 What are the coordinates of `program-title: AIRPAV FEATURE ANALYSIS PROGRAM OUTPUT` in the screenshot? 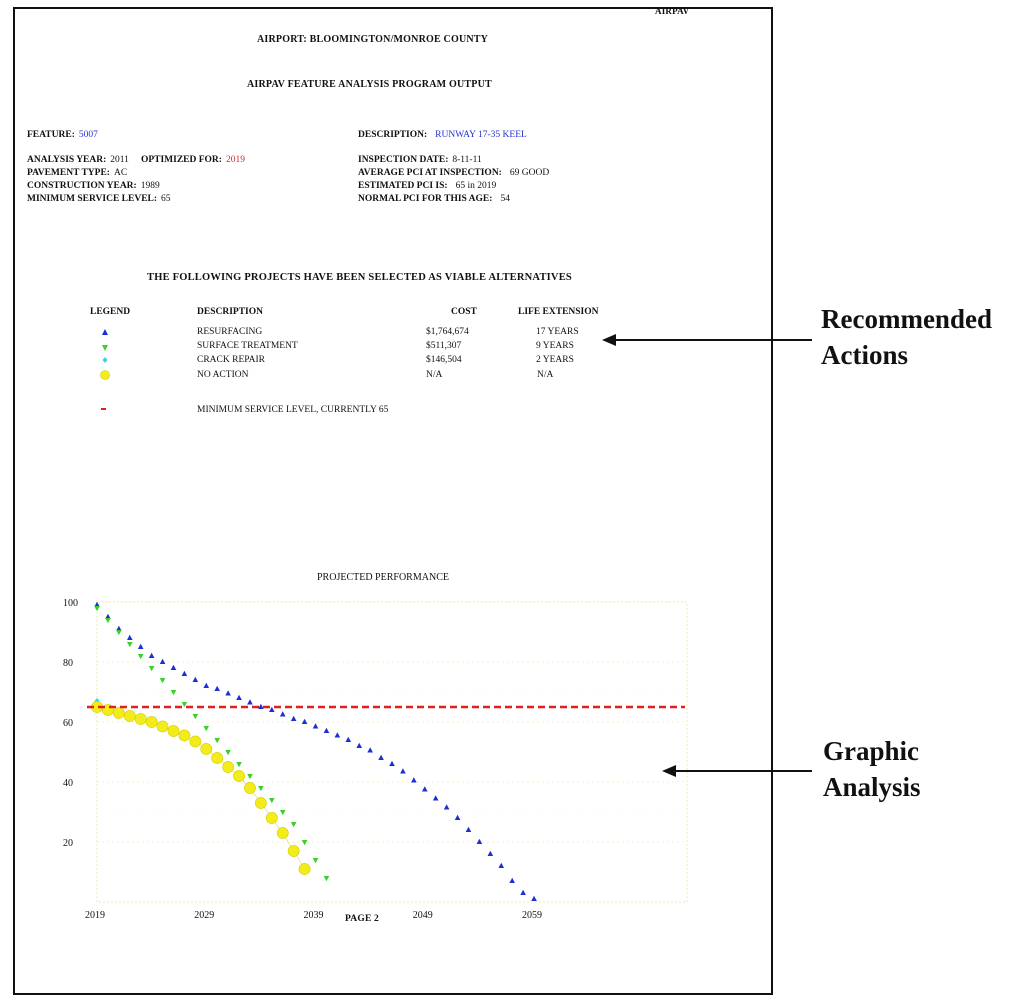 It's located at (369, 84).